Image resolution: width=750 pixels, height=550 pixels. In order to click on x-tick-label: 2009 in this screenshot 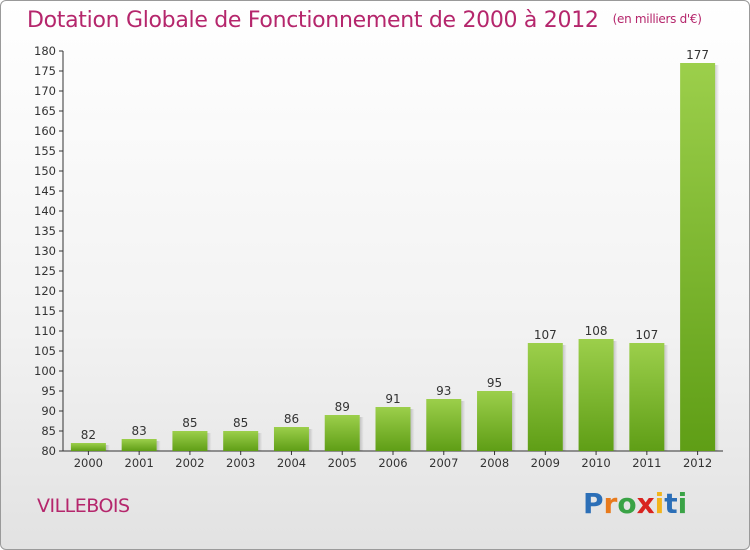, I will do `click(545, 463)`.